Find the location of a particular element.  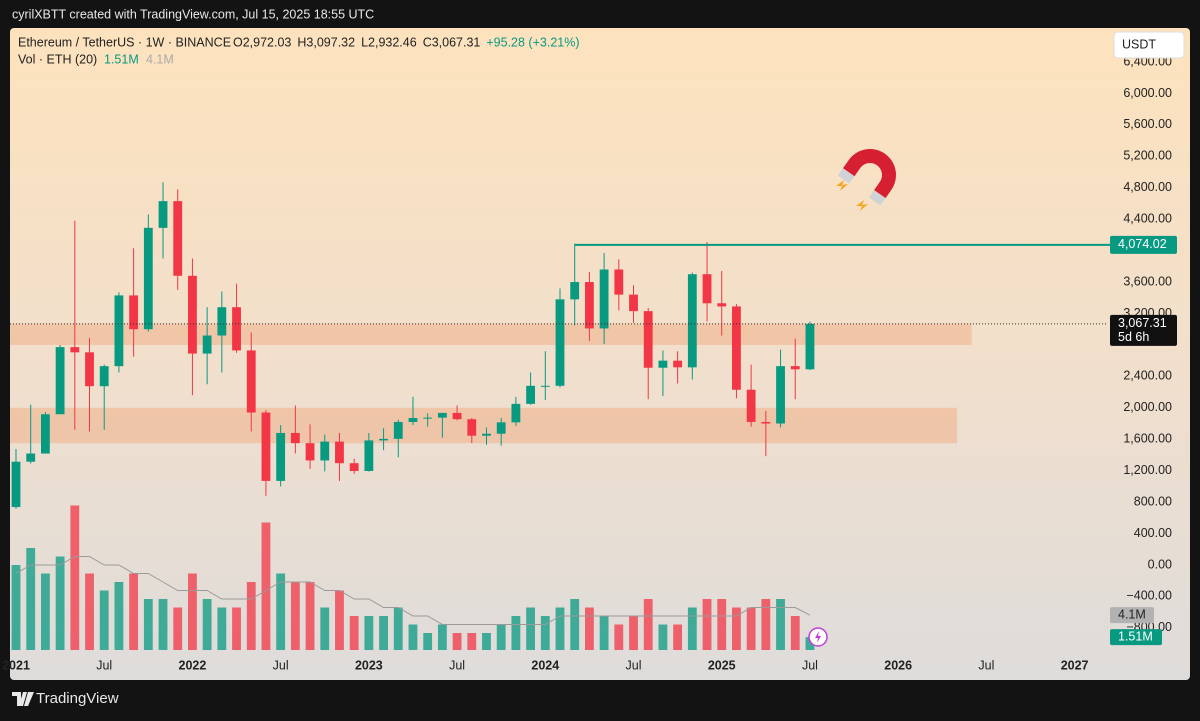

y-tick-label: 5,200.00 is located at coordinates (1147, 156).